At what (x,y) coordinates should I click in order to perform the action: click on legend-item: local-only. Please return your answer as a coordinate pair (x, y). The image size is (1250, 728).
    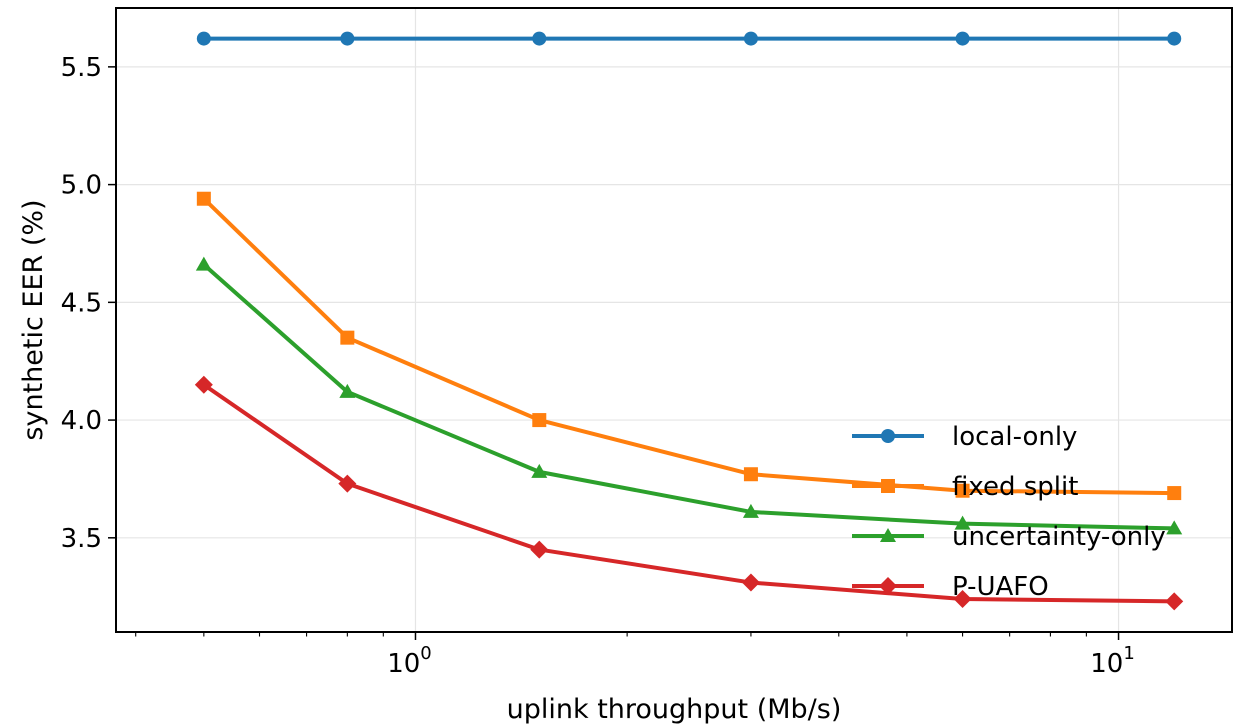
    Looking at the image, I should click on (964, 437).